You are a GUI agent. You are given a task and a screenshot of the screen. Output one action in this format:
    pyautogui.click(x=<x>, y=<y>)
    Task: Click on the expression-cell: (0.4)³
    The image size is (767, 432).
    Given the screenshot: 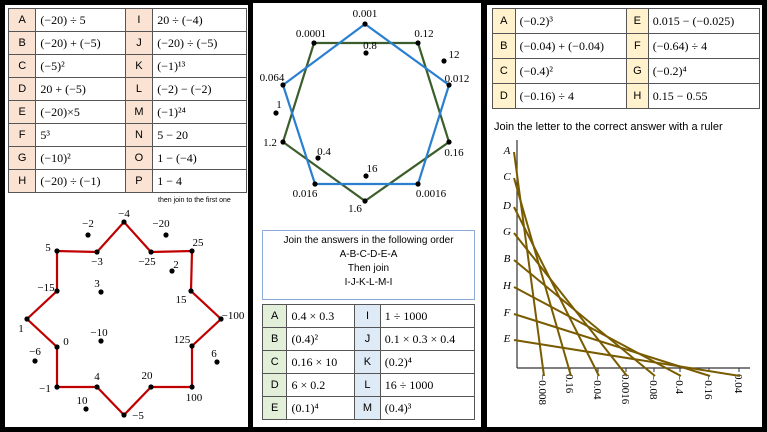 What is the action you would take?
    pyautogui.click(x=427, y=408)
    